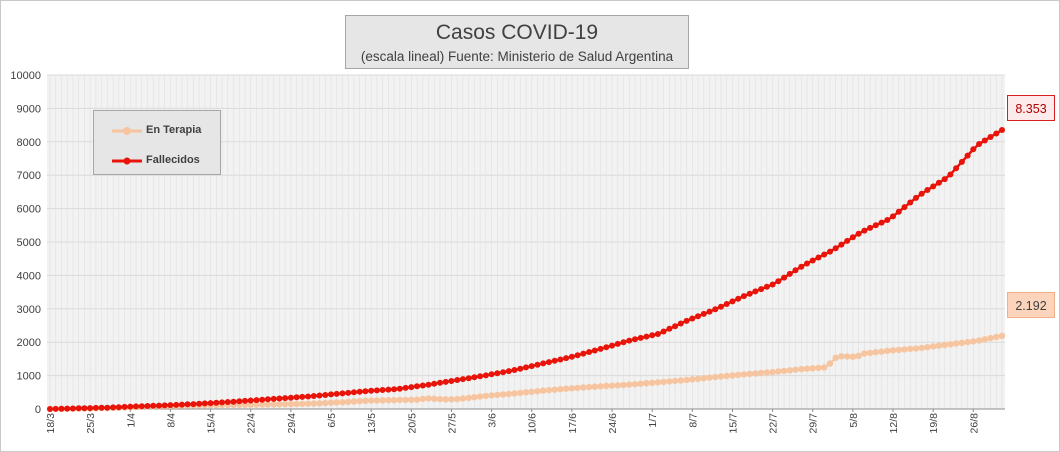  I want to click on legend-label-en-terapia: En Terapia, so click(174, 130).